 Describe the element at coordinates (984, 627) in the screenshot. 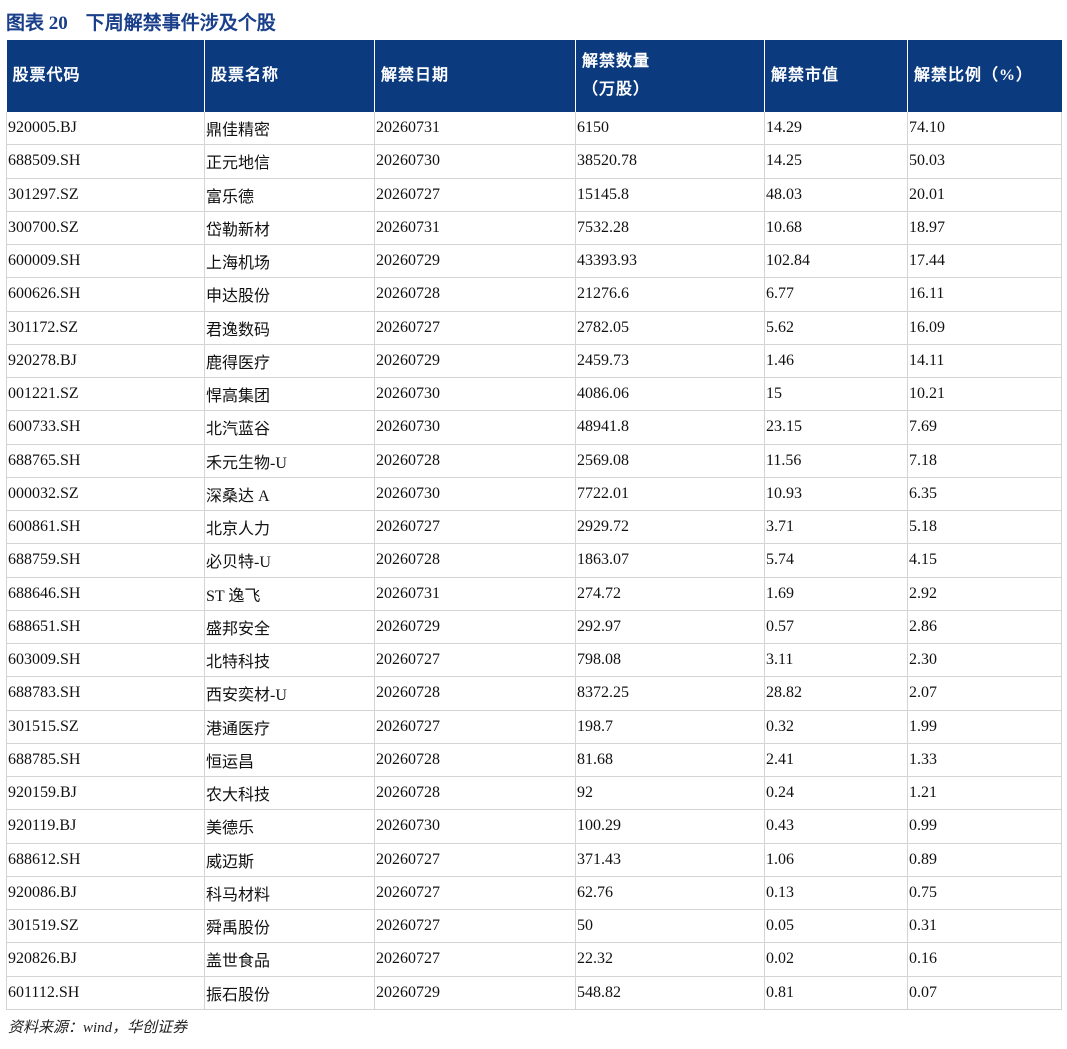

I see `table-cell: 2.86` at that location.